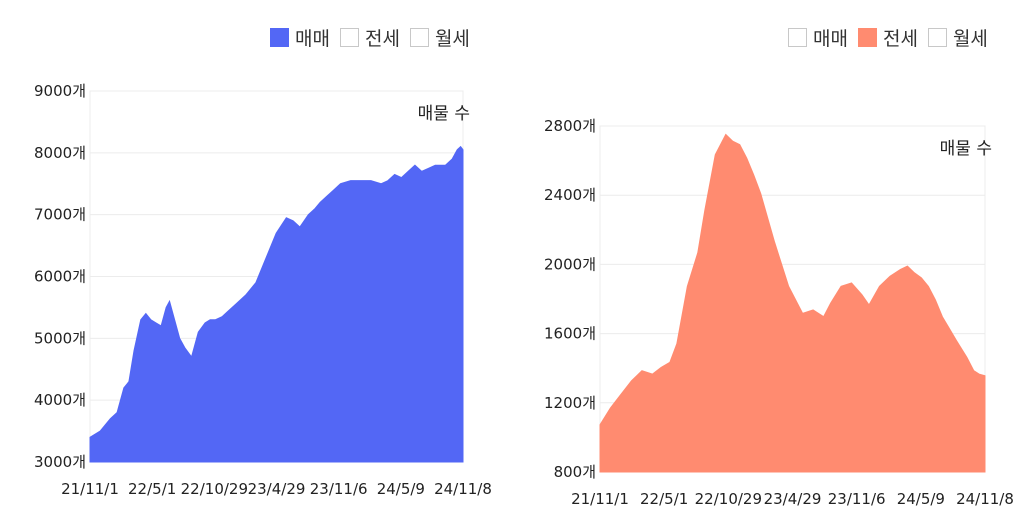 The height and width of the screenshot is (524, 1029). Describe the element at coordinates (575, 472) in the screenshot. I see `y-tick-label: 800개` at that location.